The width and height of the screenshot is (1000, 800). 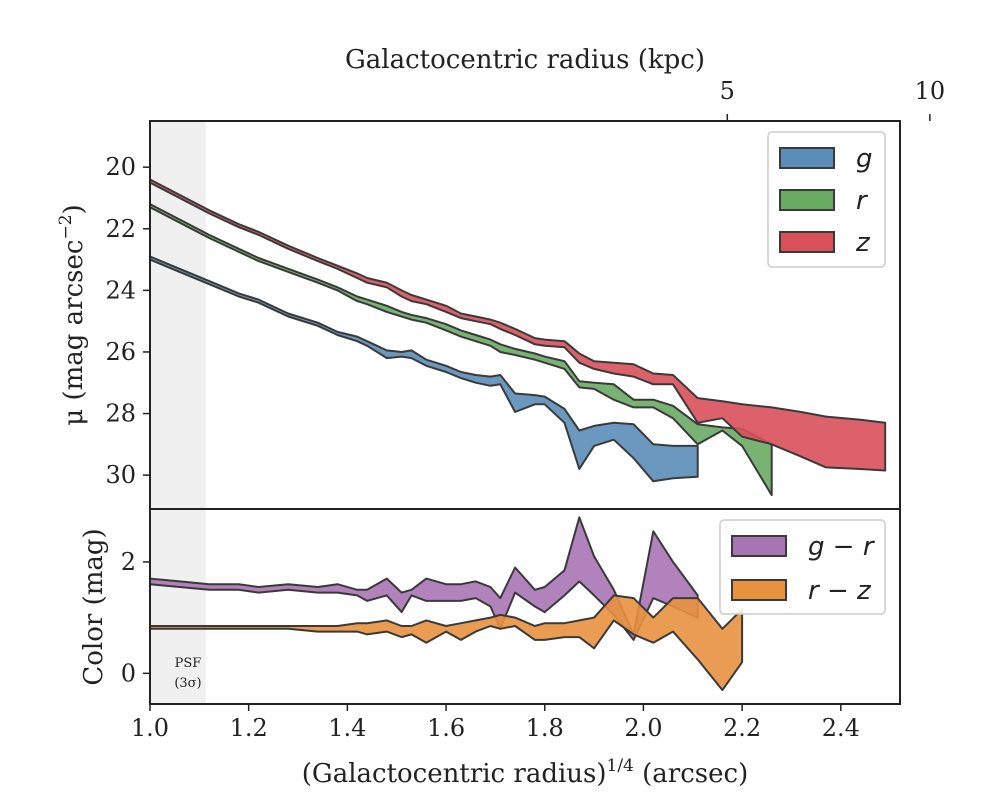 What do you see at coordinates (66, 226) in the screenshot?
I see `y-axis-title-sup: −2` at bounding box center [66, 226].